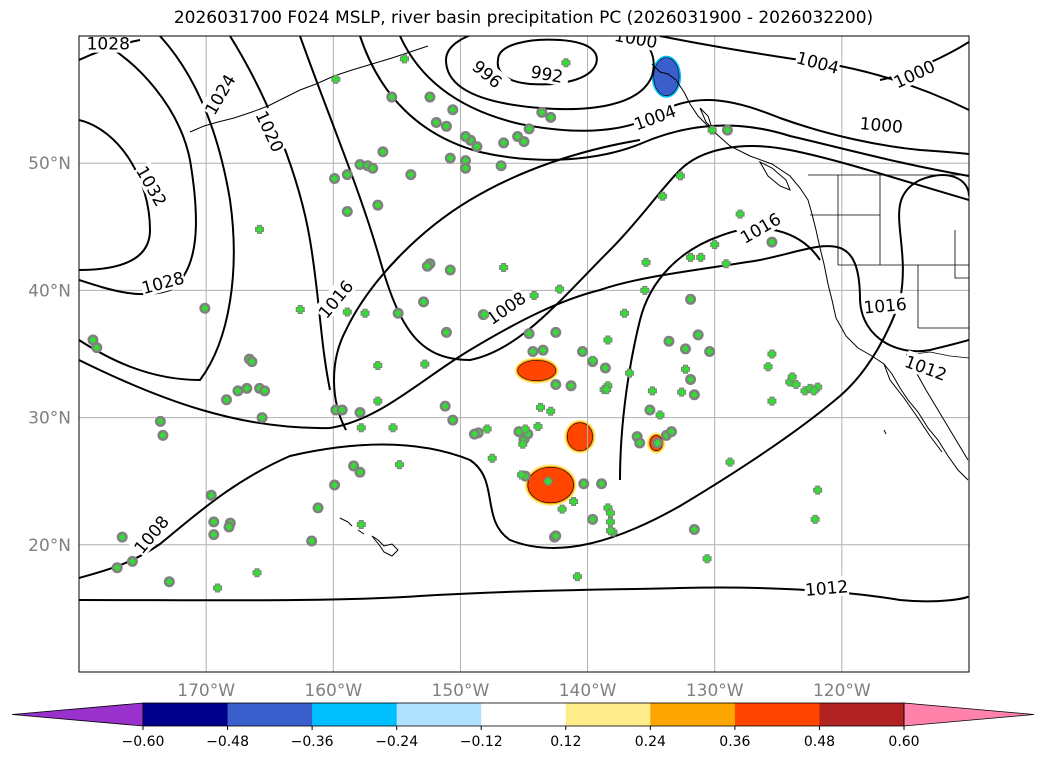 The width and height of the screenshot is (1047, 765). I want to click on colorbar-extend-low, so click(77, 714).